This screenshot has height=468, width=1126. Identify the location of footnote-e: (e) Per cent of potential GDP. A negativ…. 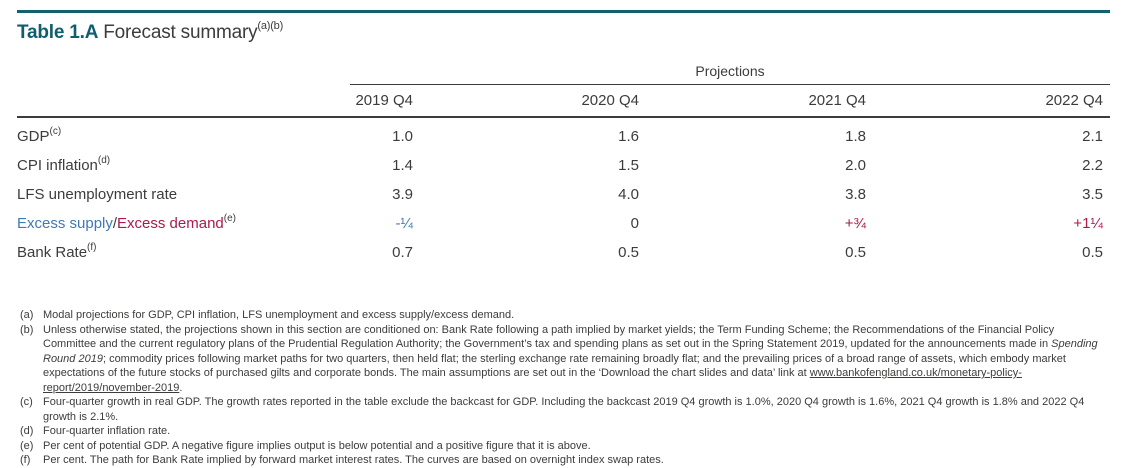
(563, 446).